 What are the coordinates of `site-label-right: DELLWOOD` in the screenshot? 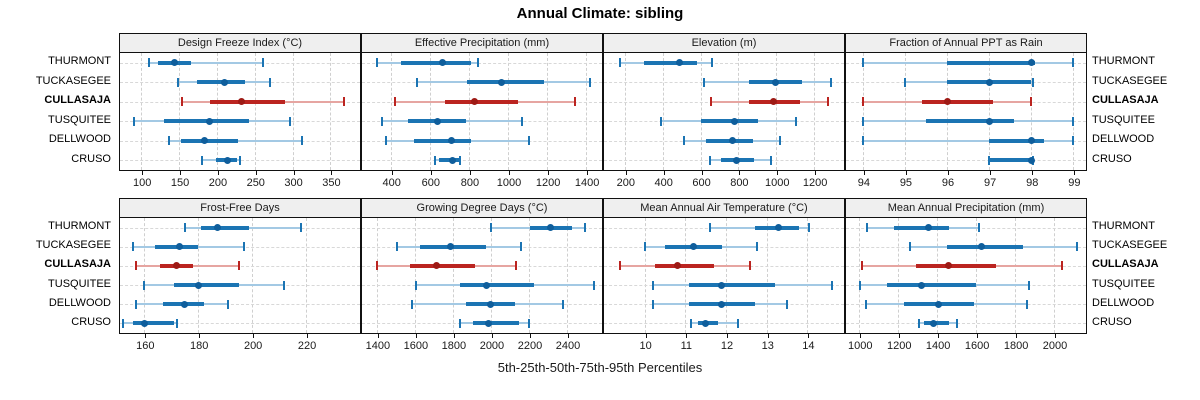 It's located at (1123, 302).